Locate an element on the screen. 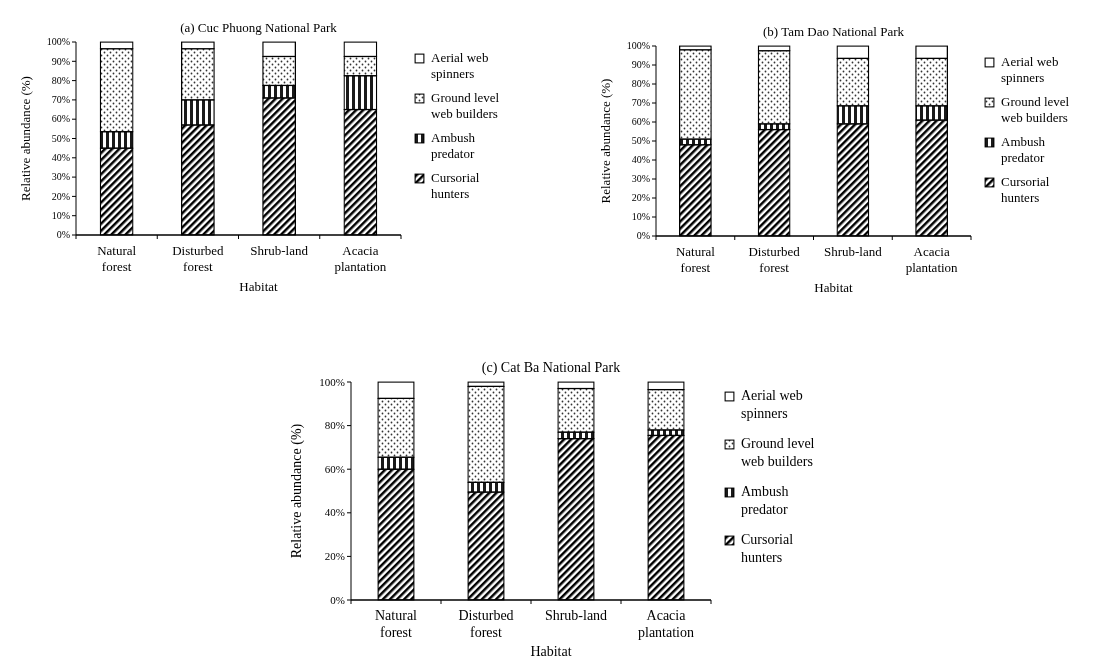 This screenshot has width=1097, height=669. chart-title: (c) Cat Ba National Park is located at coordinates (551, 368).